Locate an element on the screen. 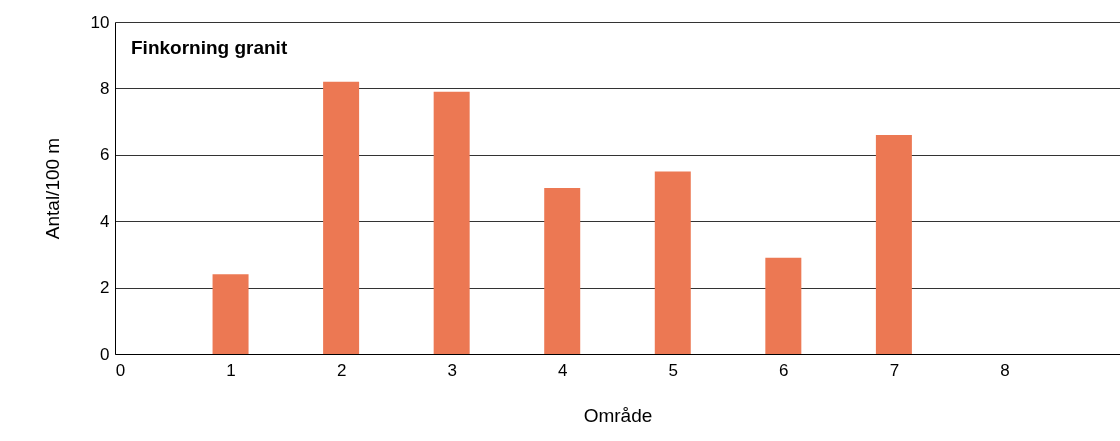  y-tick-label: 8 is located at coordinates (105, 88).